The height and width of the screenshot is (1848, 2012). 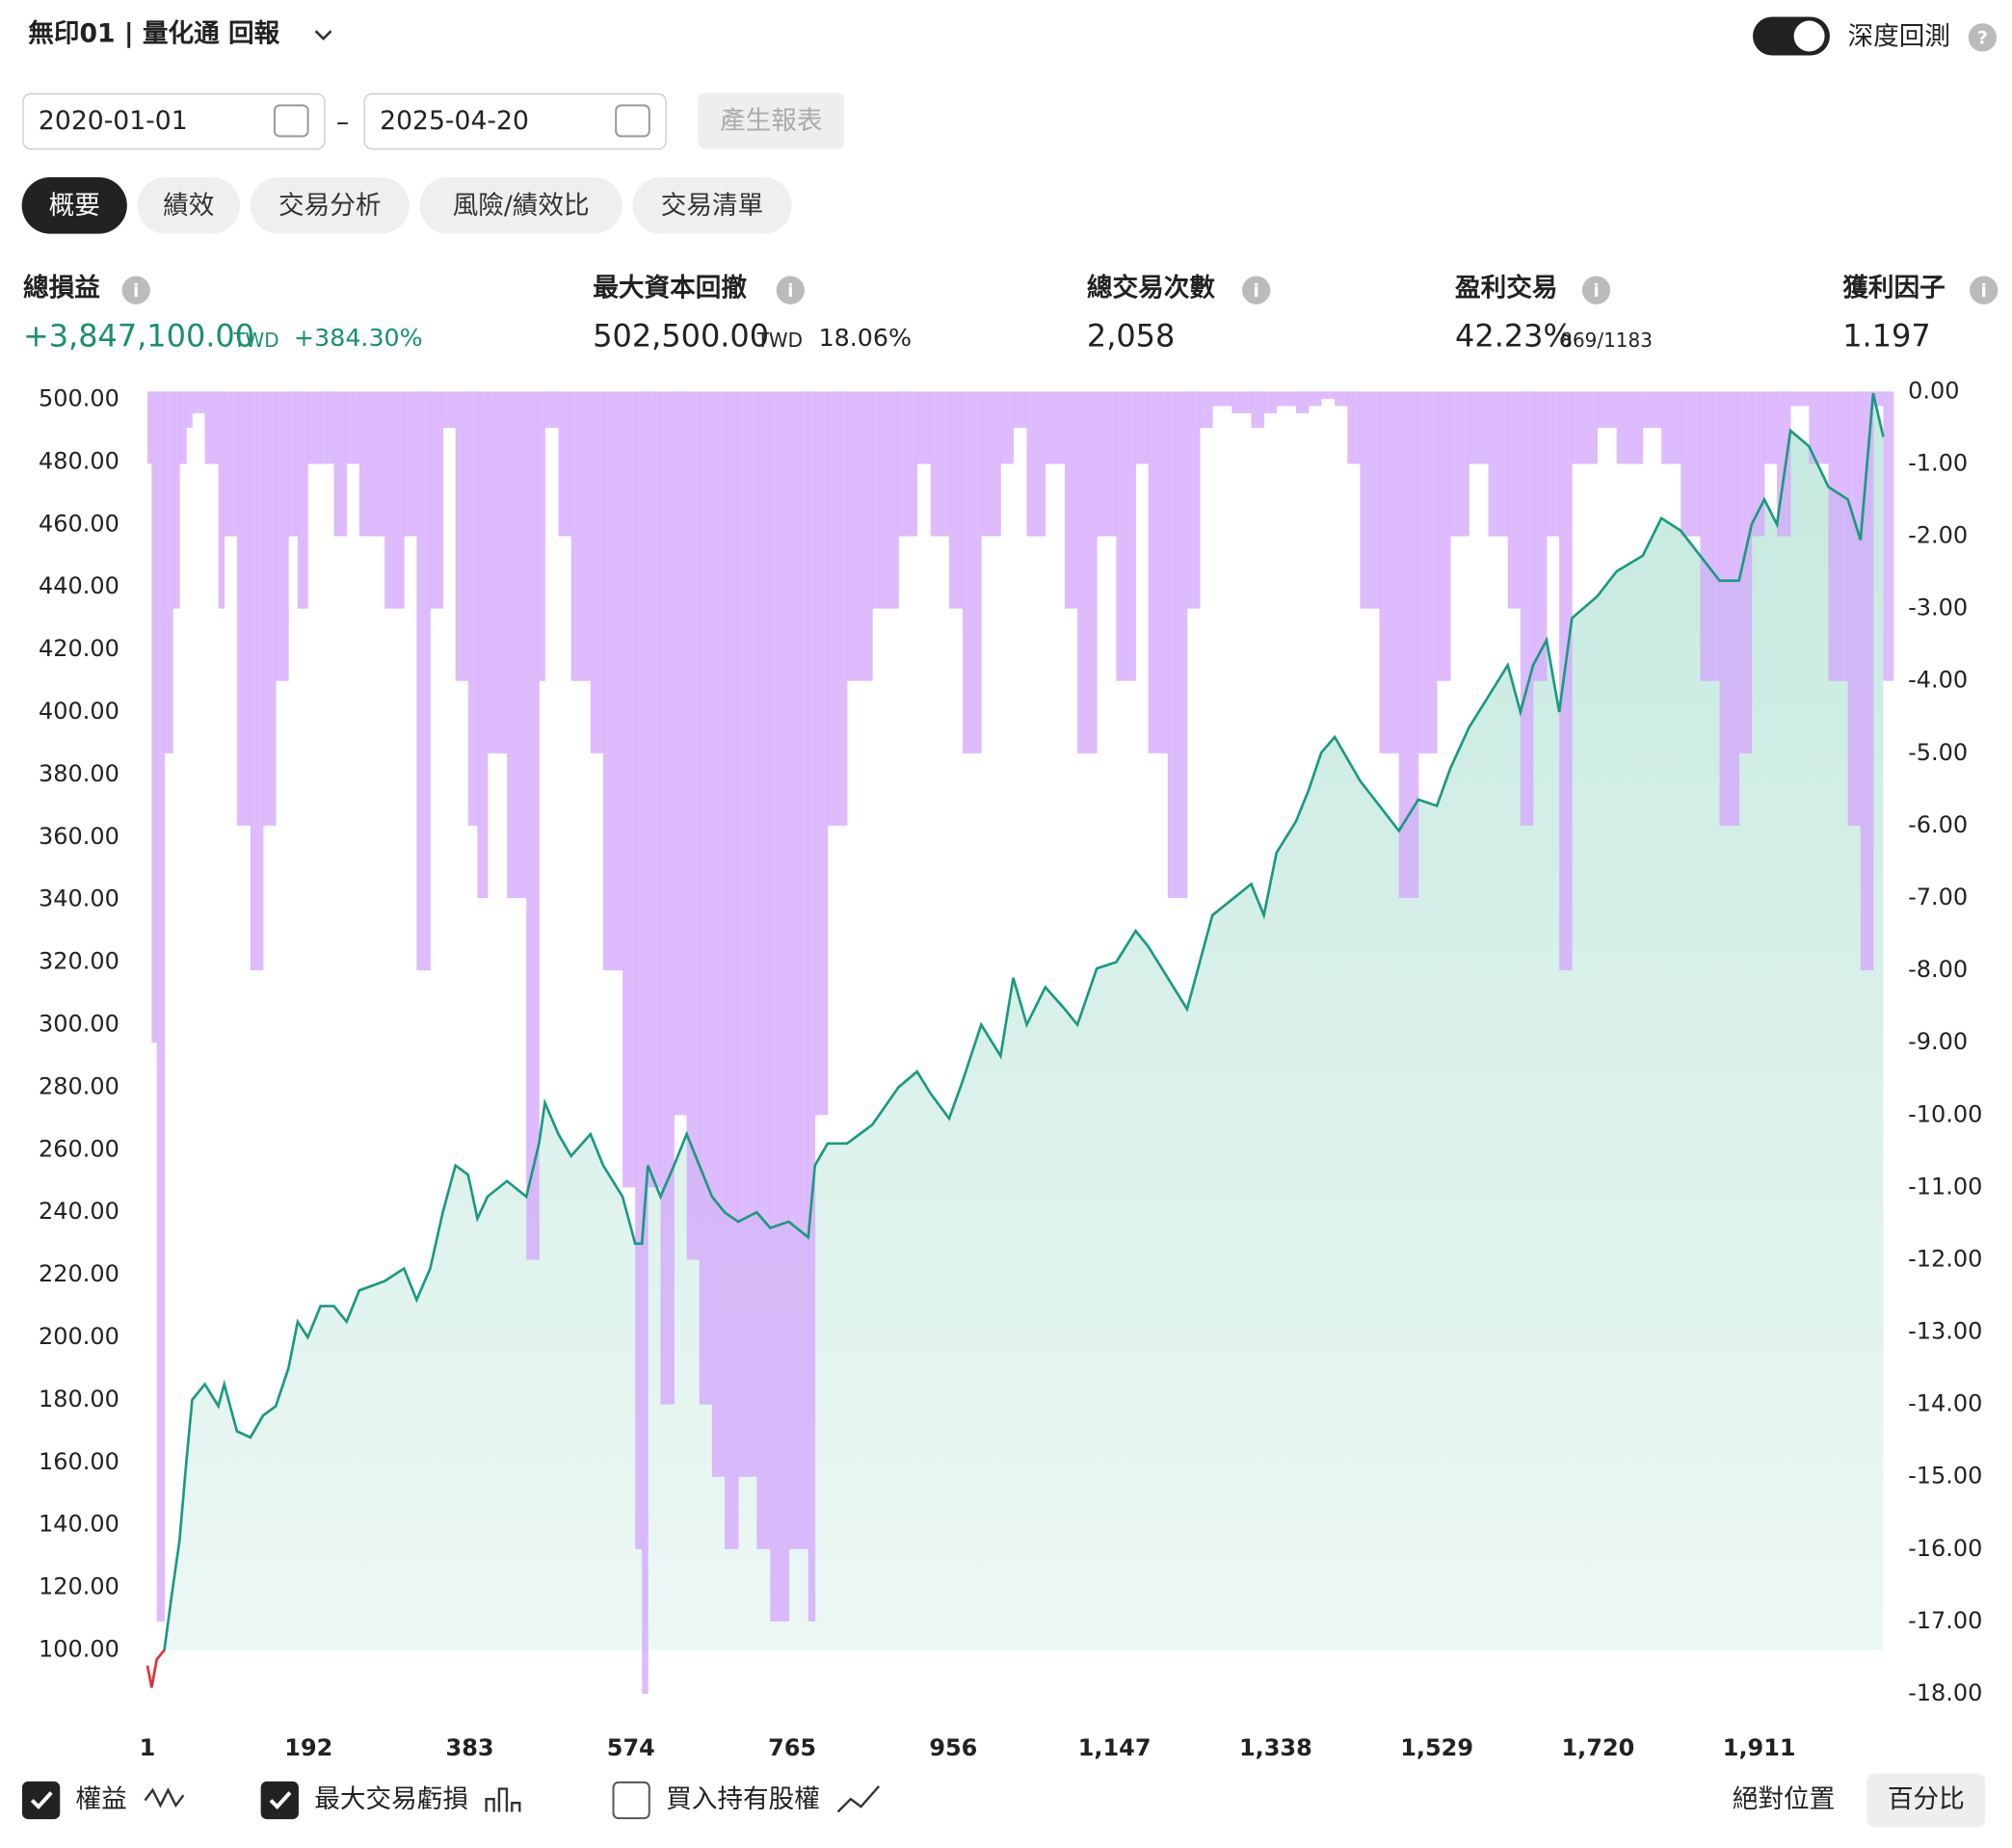 I want to click on legend-label: 買入持有股權, so click(x=743, y=1799).